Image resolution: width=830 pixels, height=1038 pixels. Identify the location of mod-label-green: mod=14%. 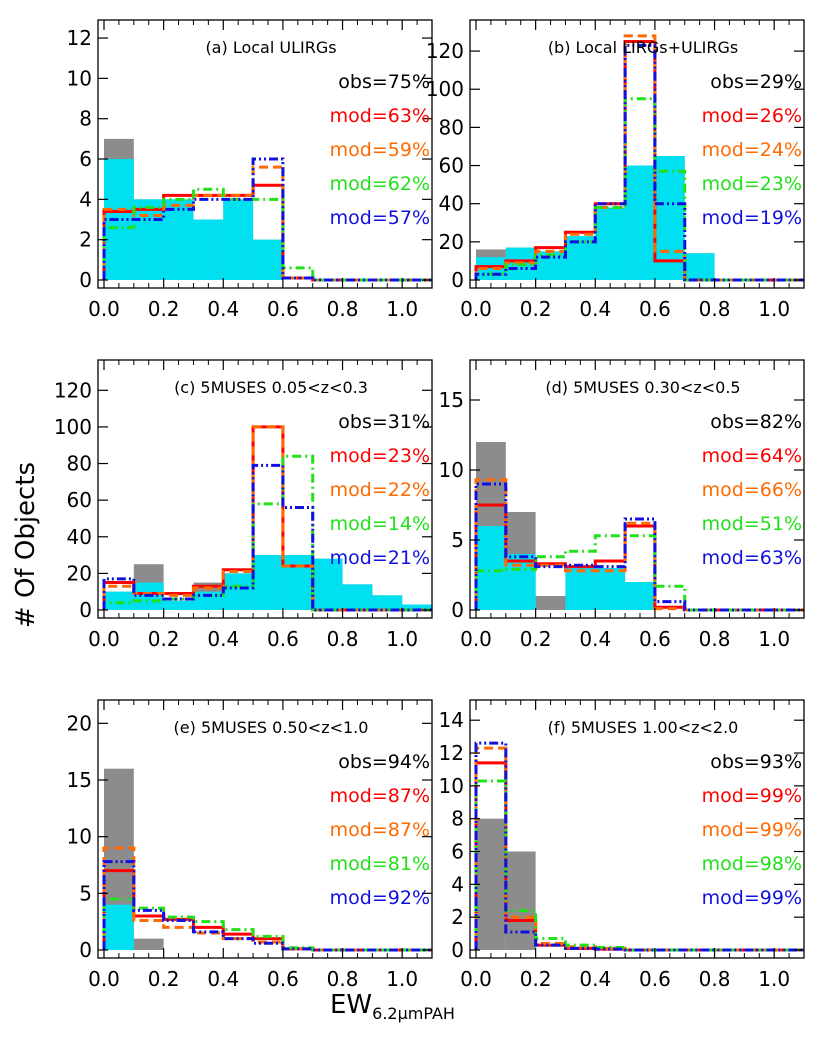
(380, 524).